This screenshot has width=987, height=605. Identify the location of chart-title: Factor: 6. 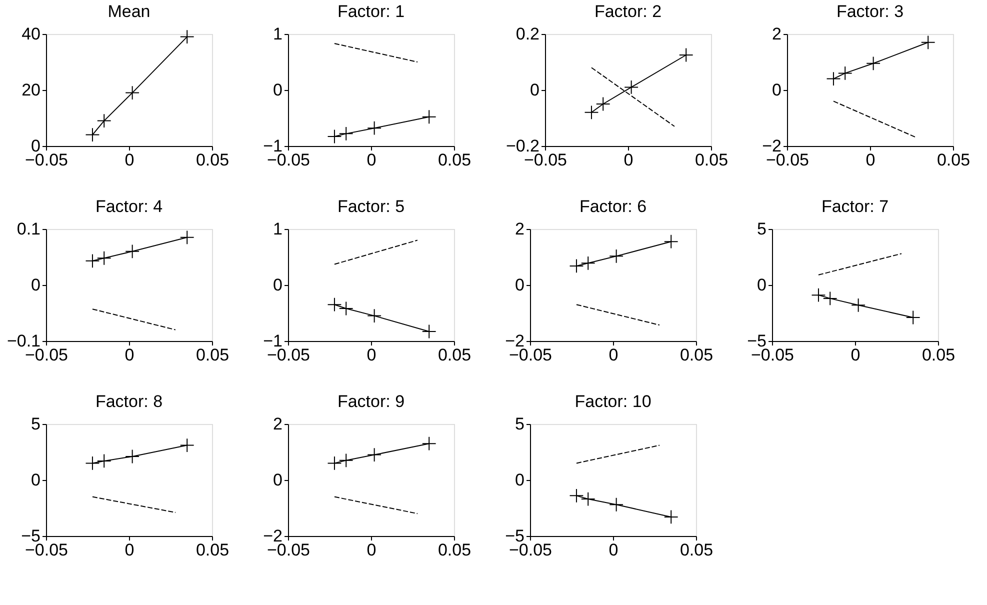
(613, 206).